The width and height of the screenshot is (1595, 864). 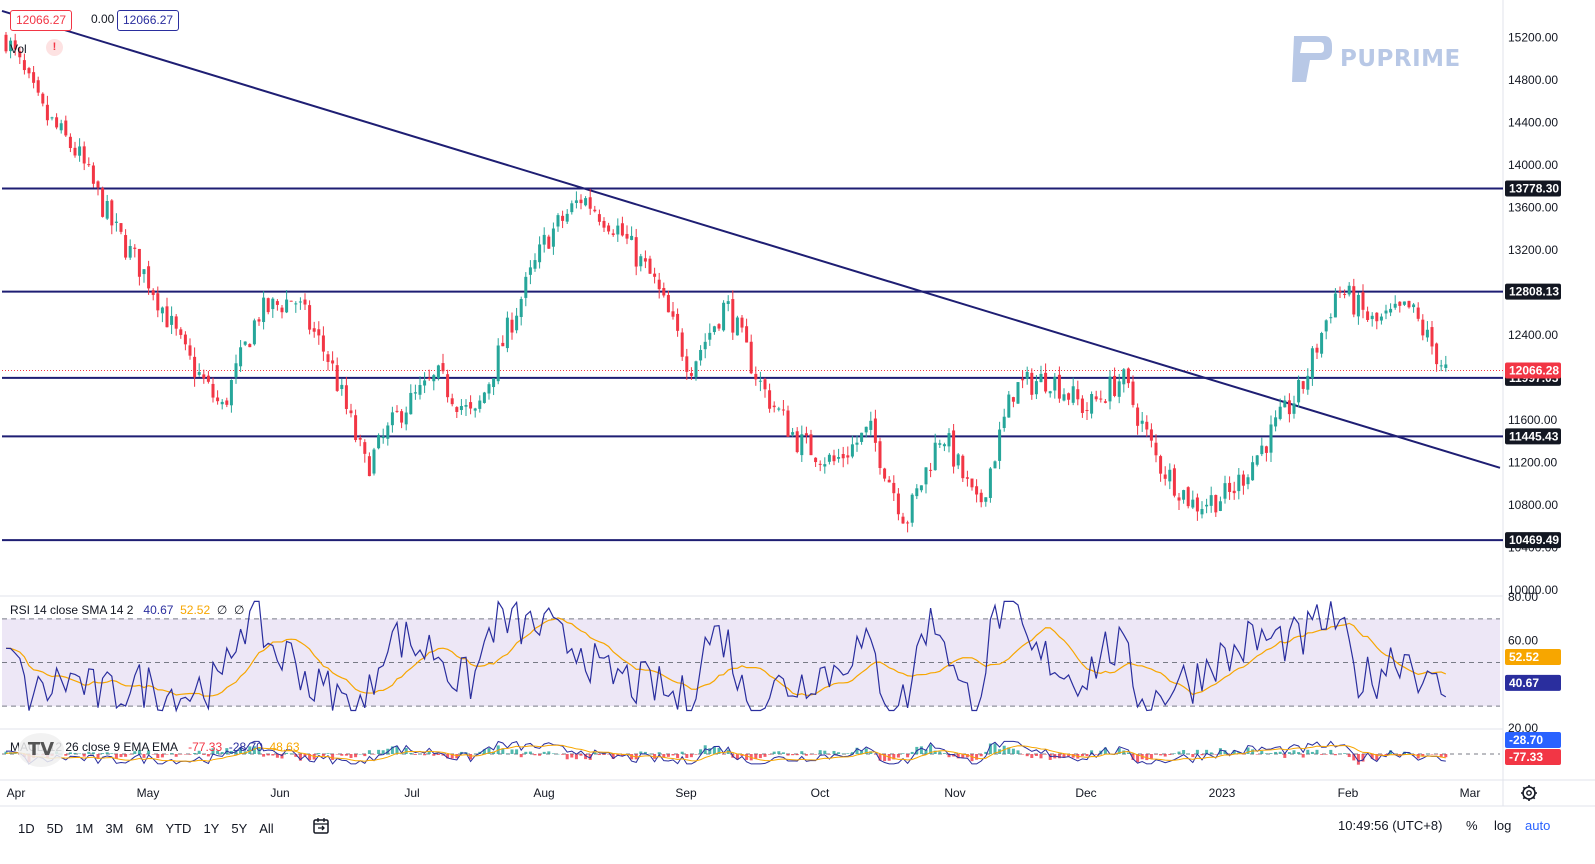 I want to click on rsi-badge-bg, so click(x=1533, y=682).